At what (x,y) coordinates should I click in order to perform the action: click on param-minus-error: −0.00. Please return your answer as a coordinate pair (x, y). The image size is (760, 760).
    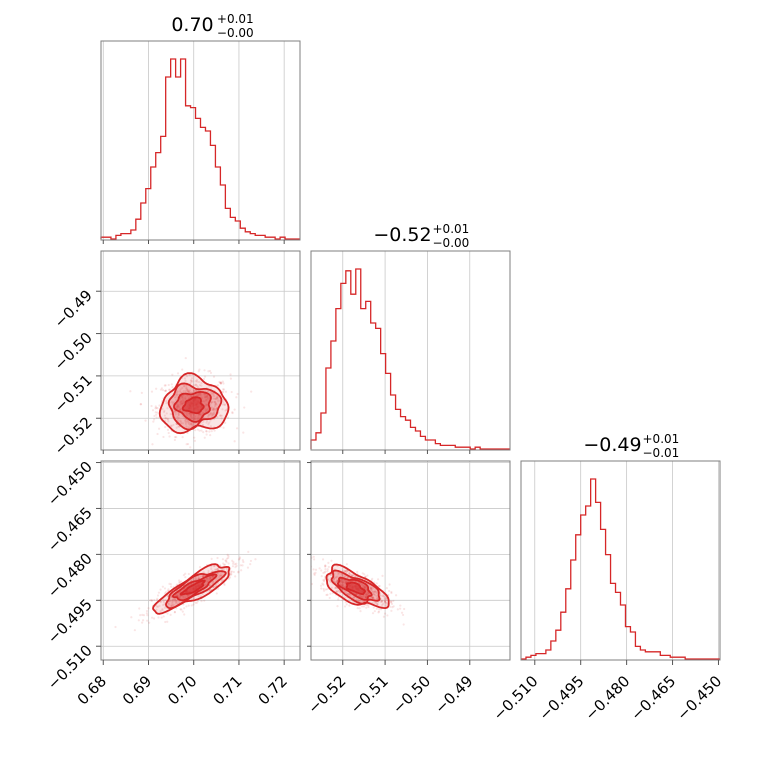
    Looking at the image, I should click on (235, 33).